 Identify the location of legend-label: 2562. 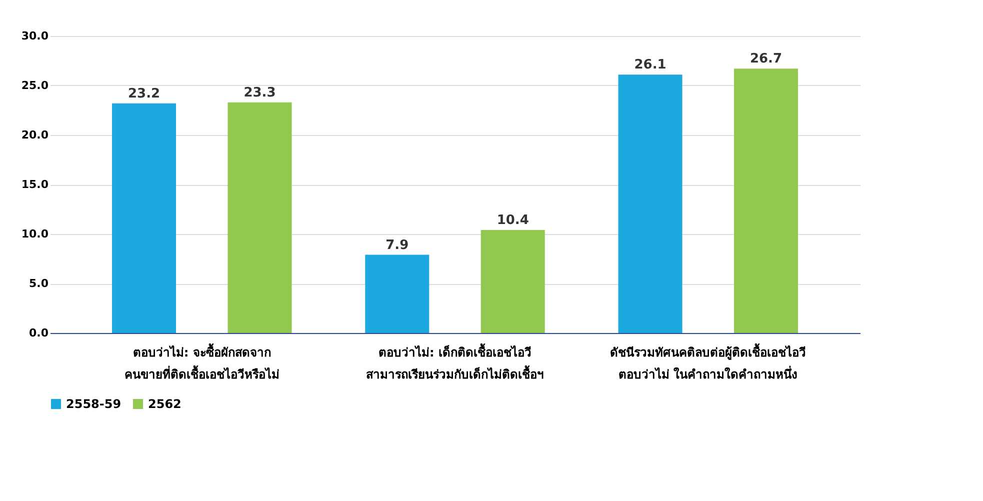
(165, 404).